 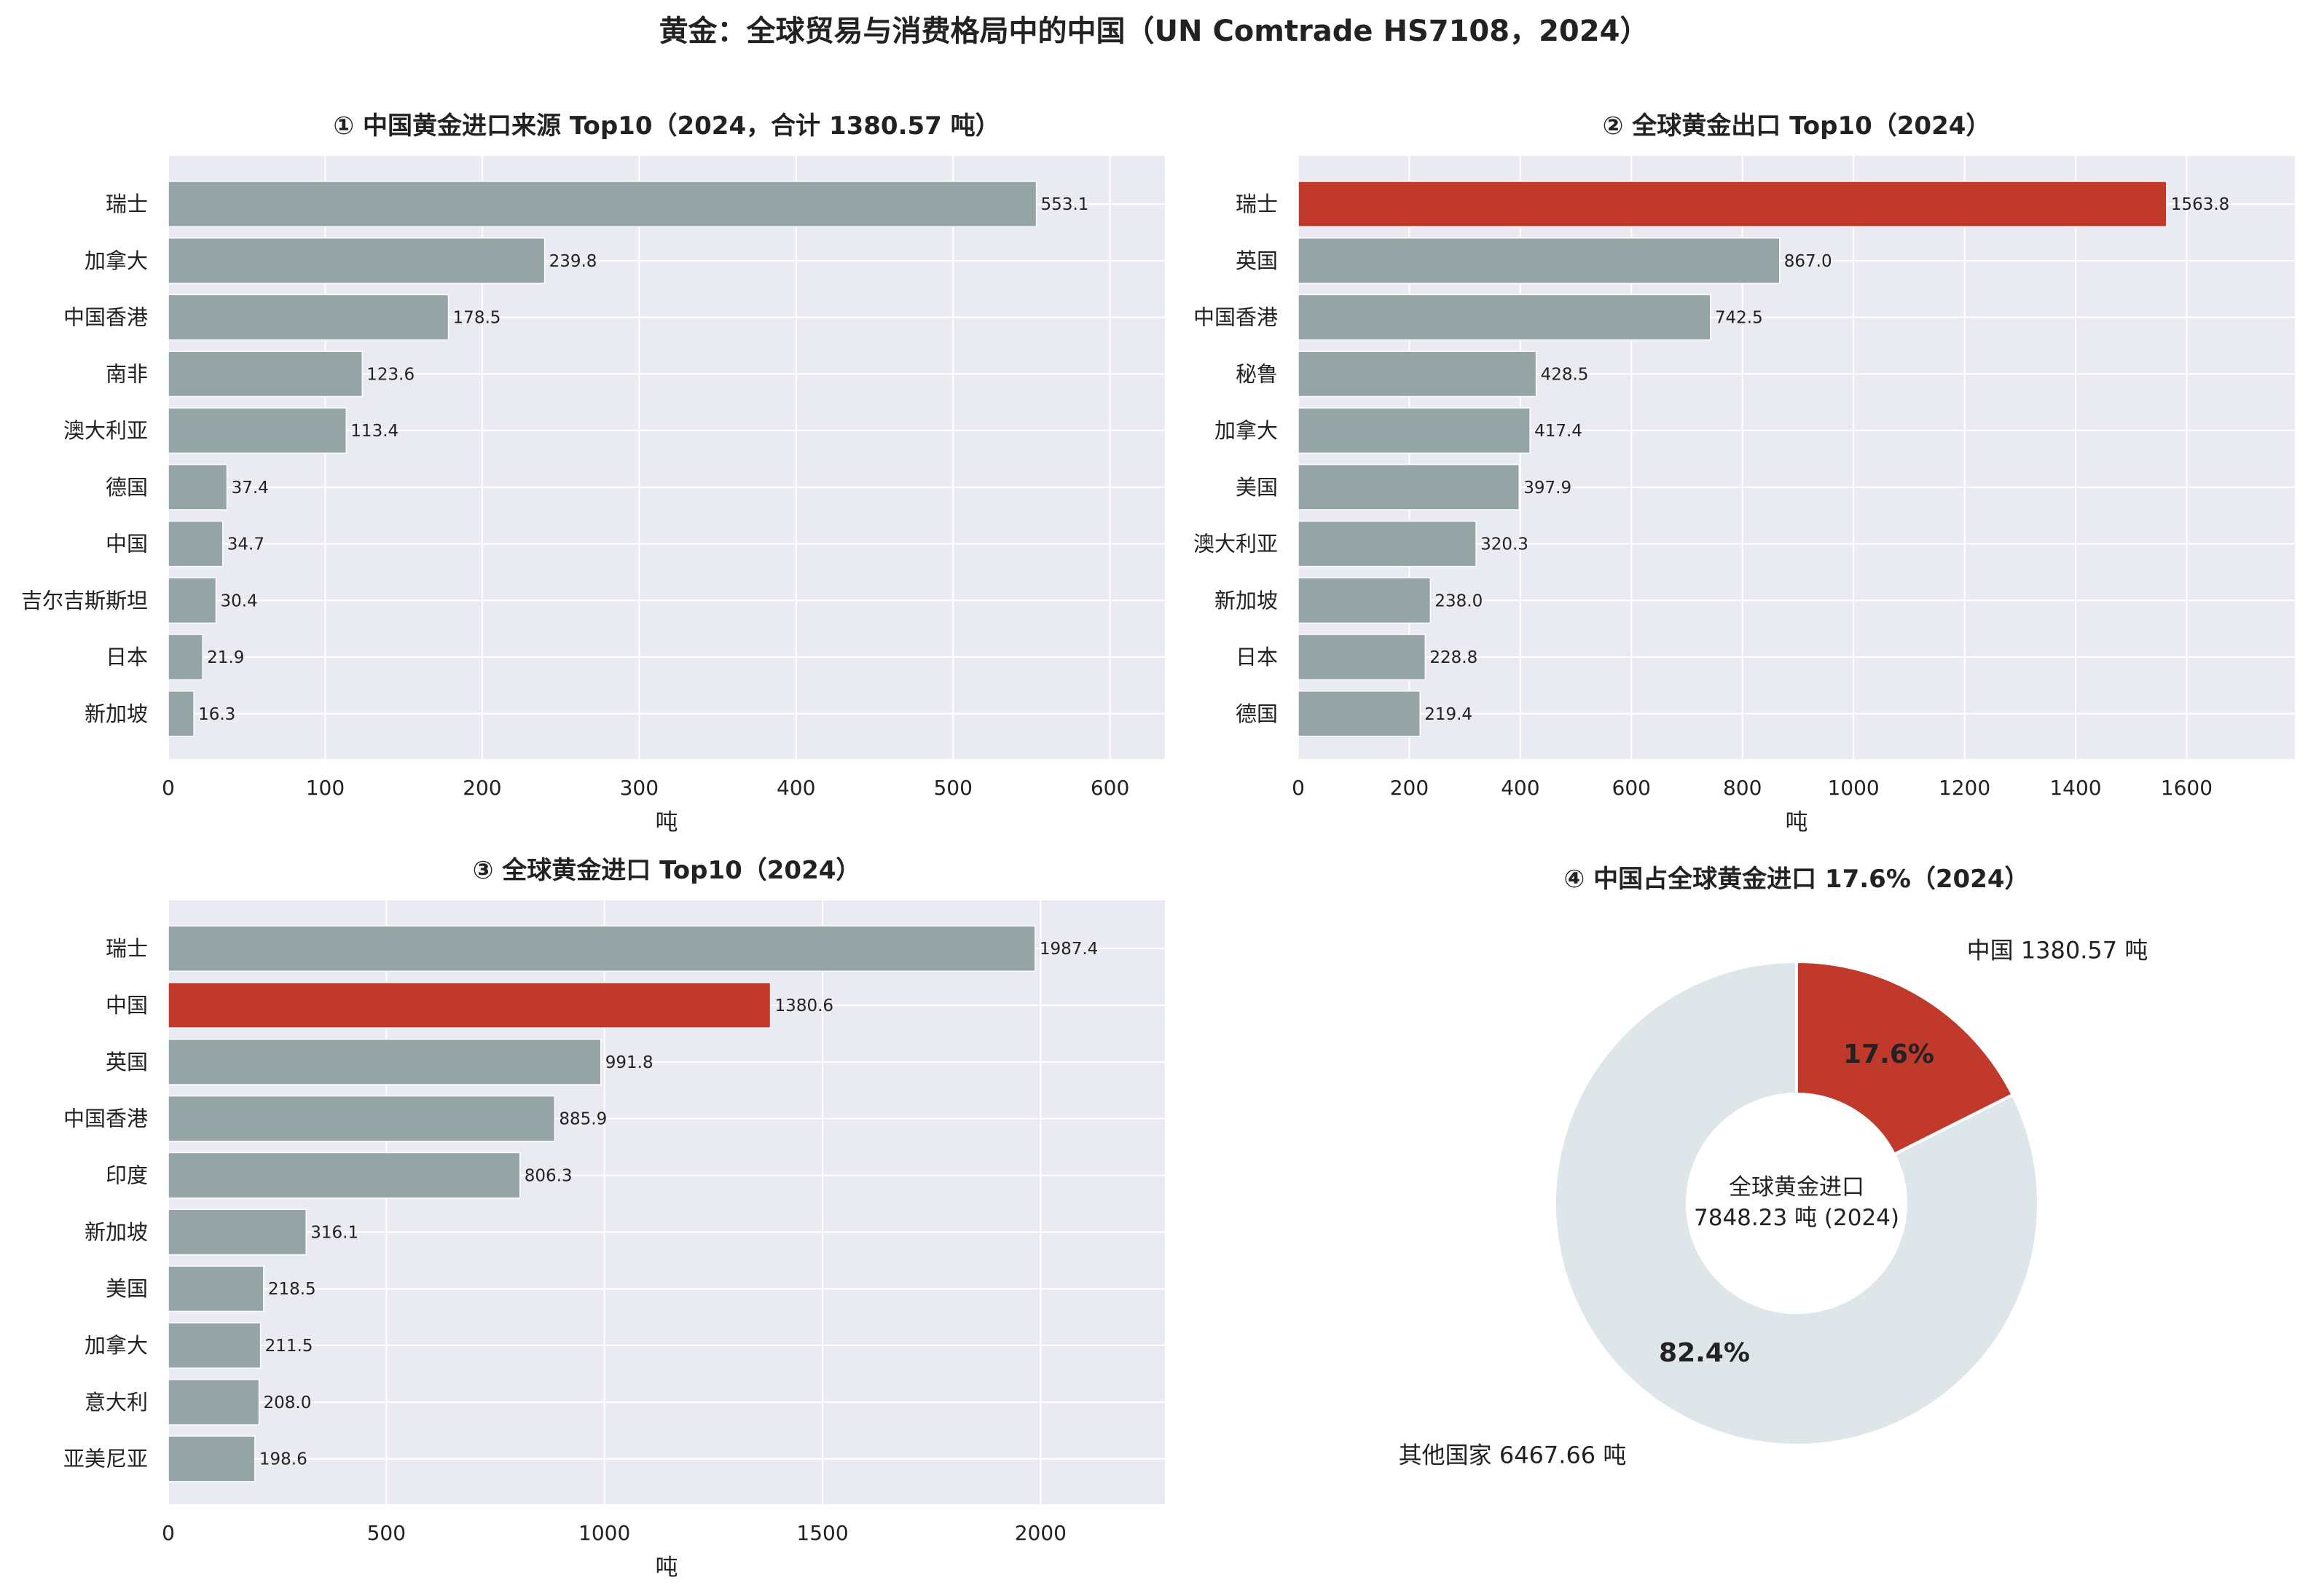 I want to click on donut-center-text: 7848.23 吨 (2024), so click(x=1796, y=1218).